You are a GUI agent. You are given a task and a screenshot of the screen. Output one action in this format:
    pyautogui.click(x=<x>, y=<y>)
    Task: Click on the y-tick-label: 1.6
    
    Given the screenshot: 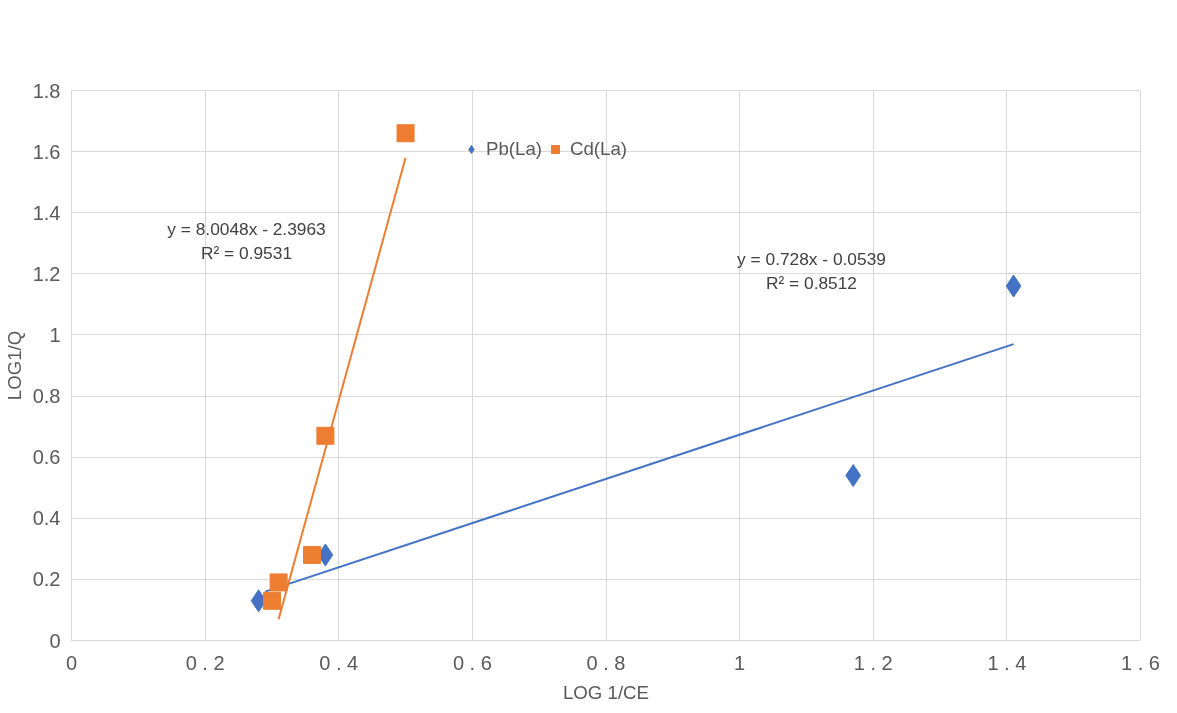 What is the action you would take?
    pyautogui.click(x=46, y=151)
    